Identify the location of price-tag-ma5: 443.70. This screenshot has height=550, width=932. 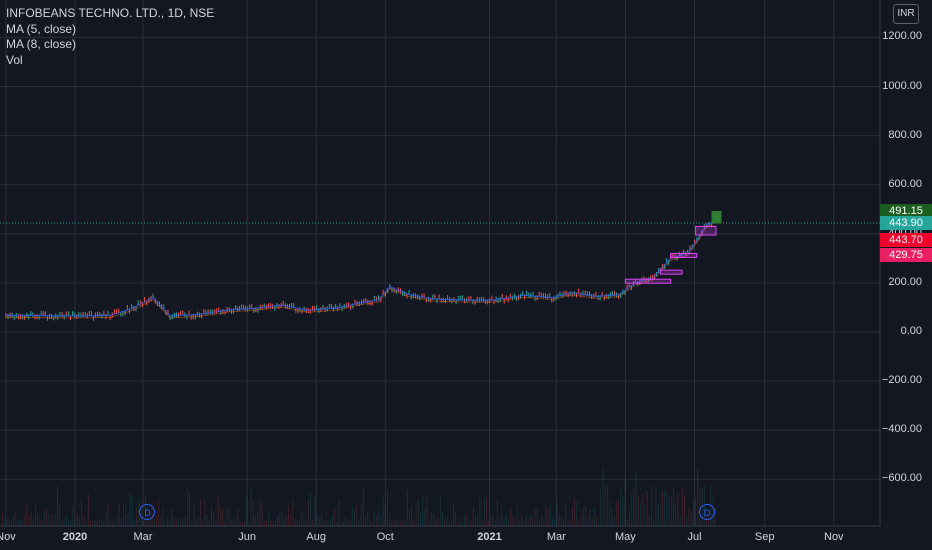
(906, 240).